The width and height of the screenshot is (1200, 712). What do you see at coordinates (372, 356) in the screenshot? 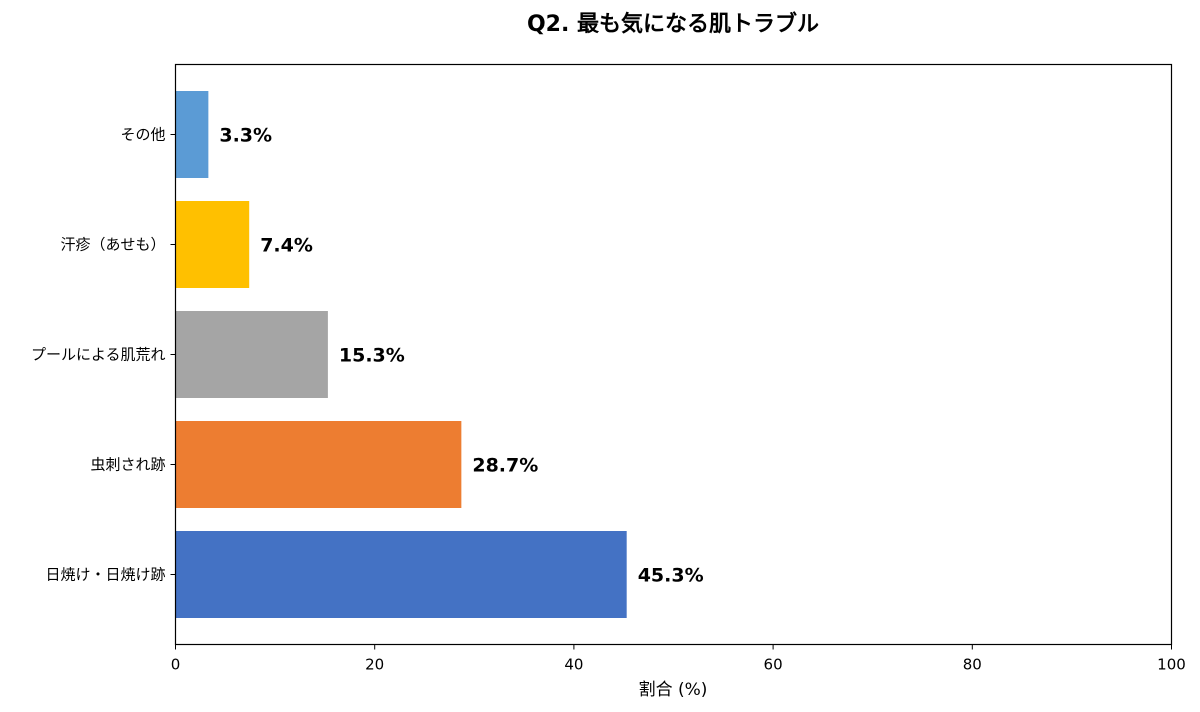
I see `value-label-2: 15.3%` at bounding box center [372, 356].